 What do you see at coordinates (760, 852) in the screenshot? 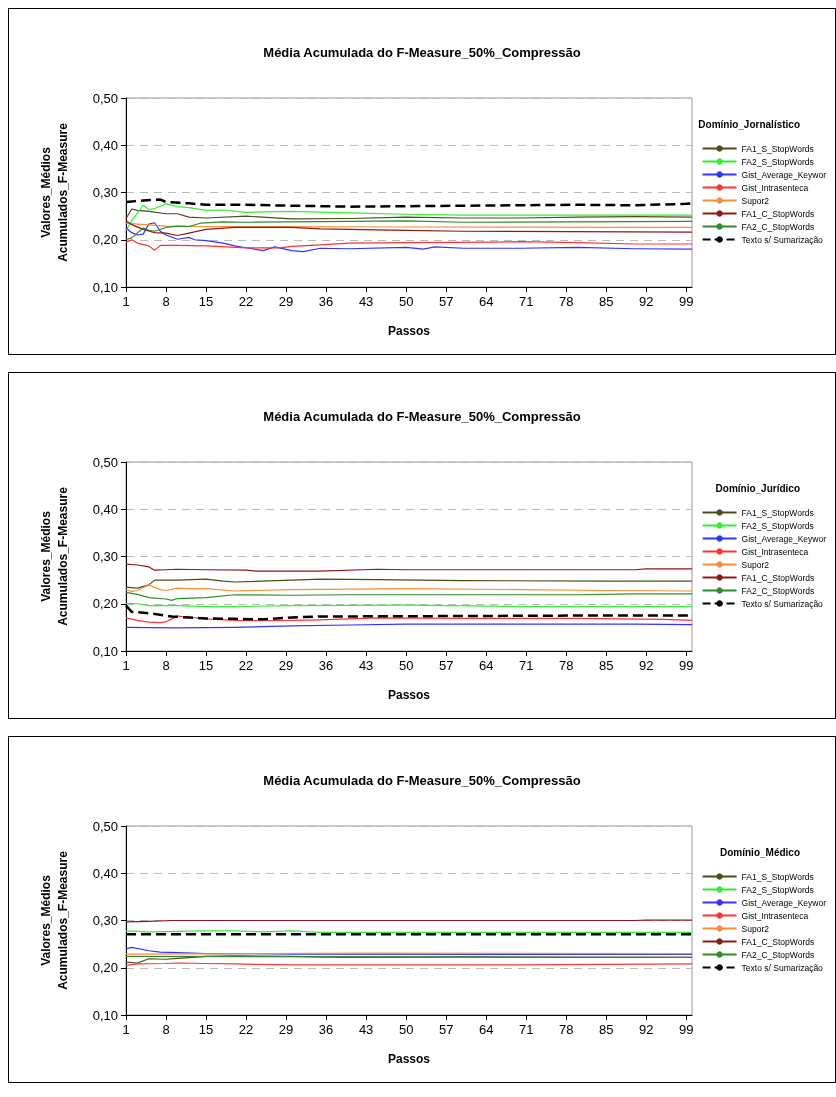
I see `legend-title: Domínio_Médico` at bounding box center [760, 852].